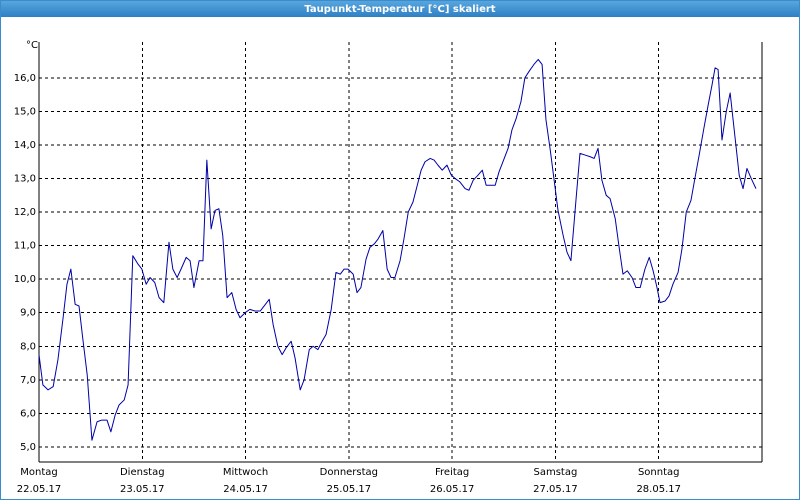  I want to click on y-tick-label: 13,0, so click(25, 179).